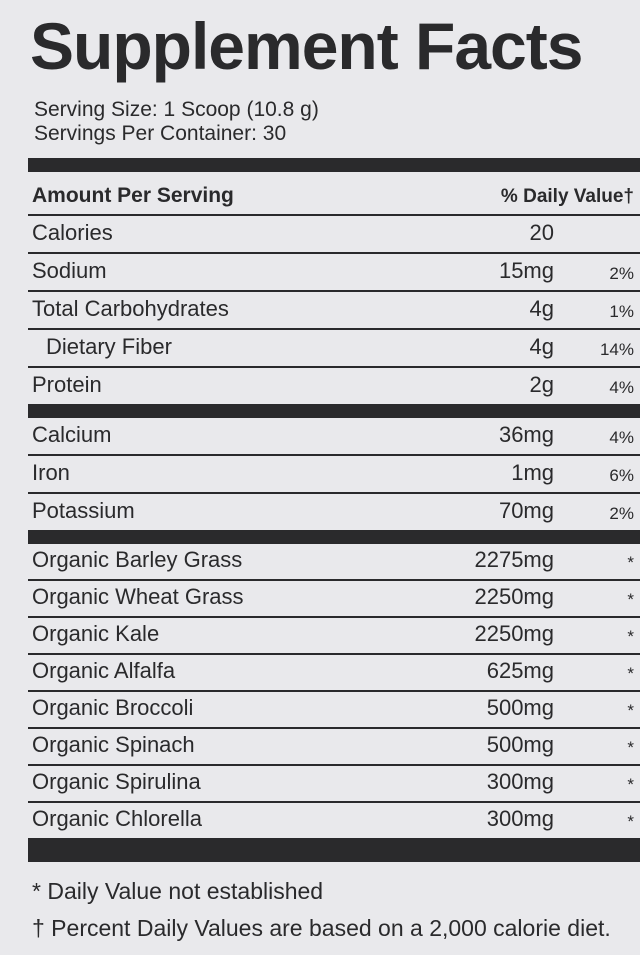 This screenshot has height=955, width=640. I want to click on nutrient-row: Organic Broccoli 500mg *, so click(334, 710).